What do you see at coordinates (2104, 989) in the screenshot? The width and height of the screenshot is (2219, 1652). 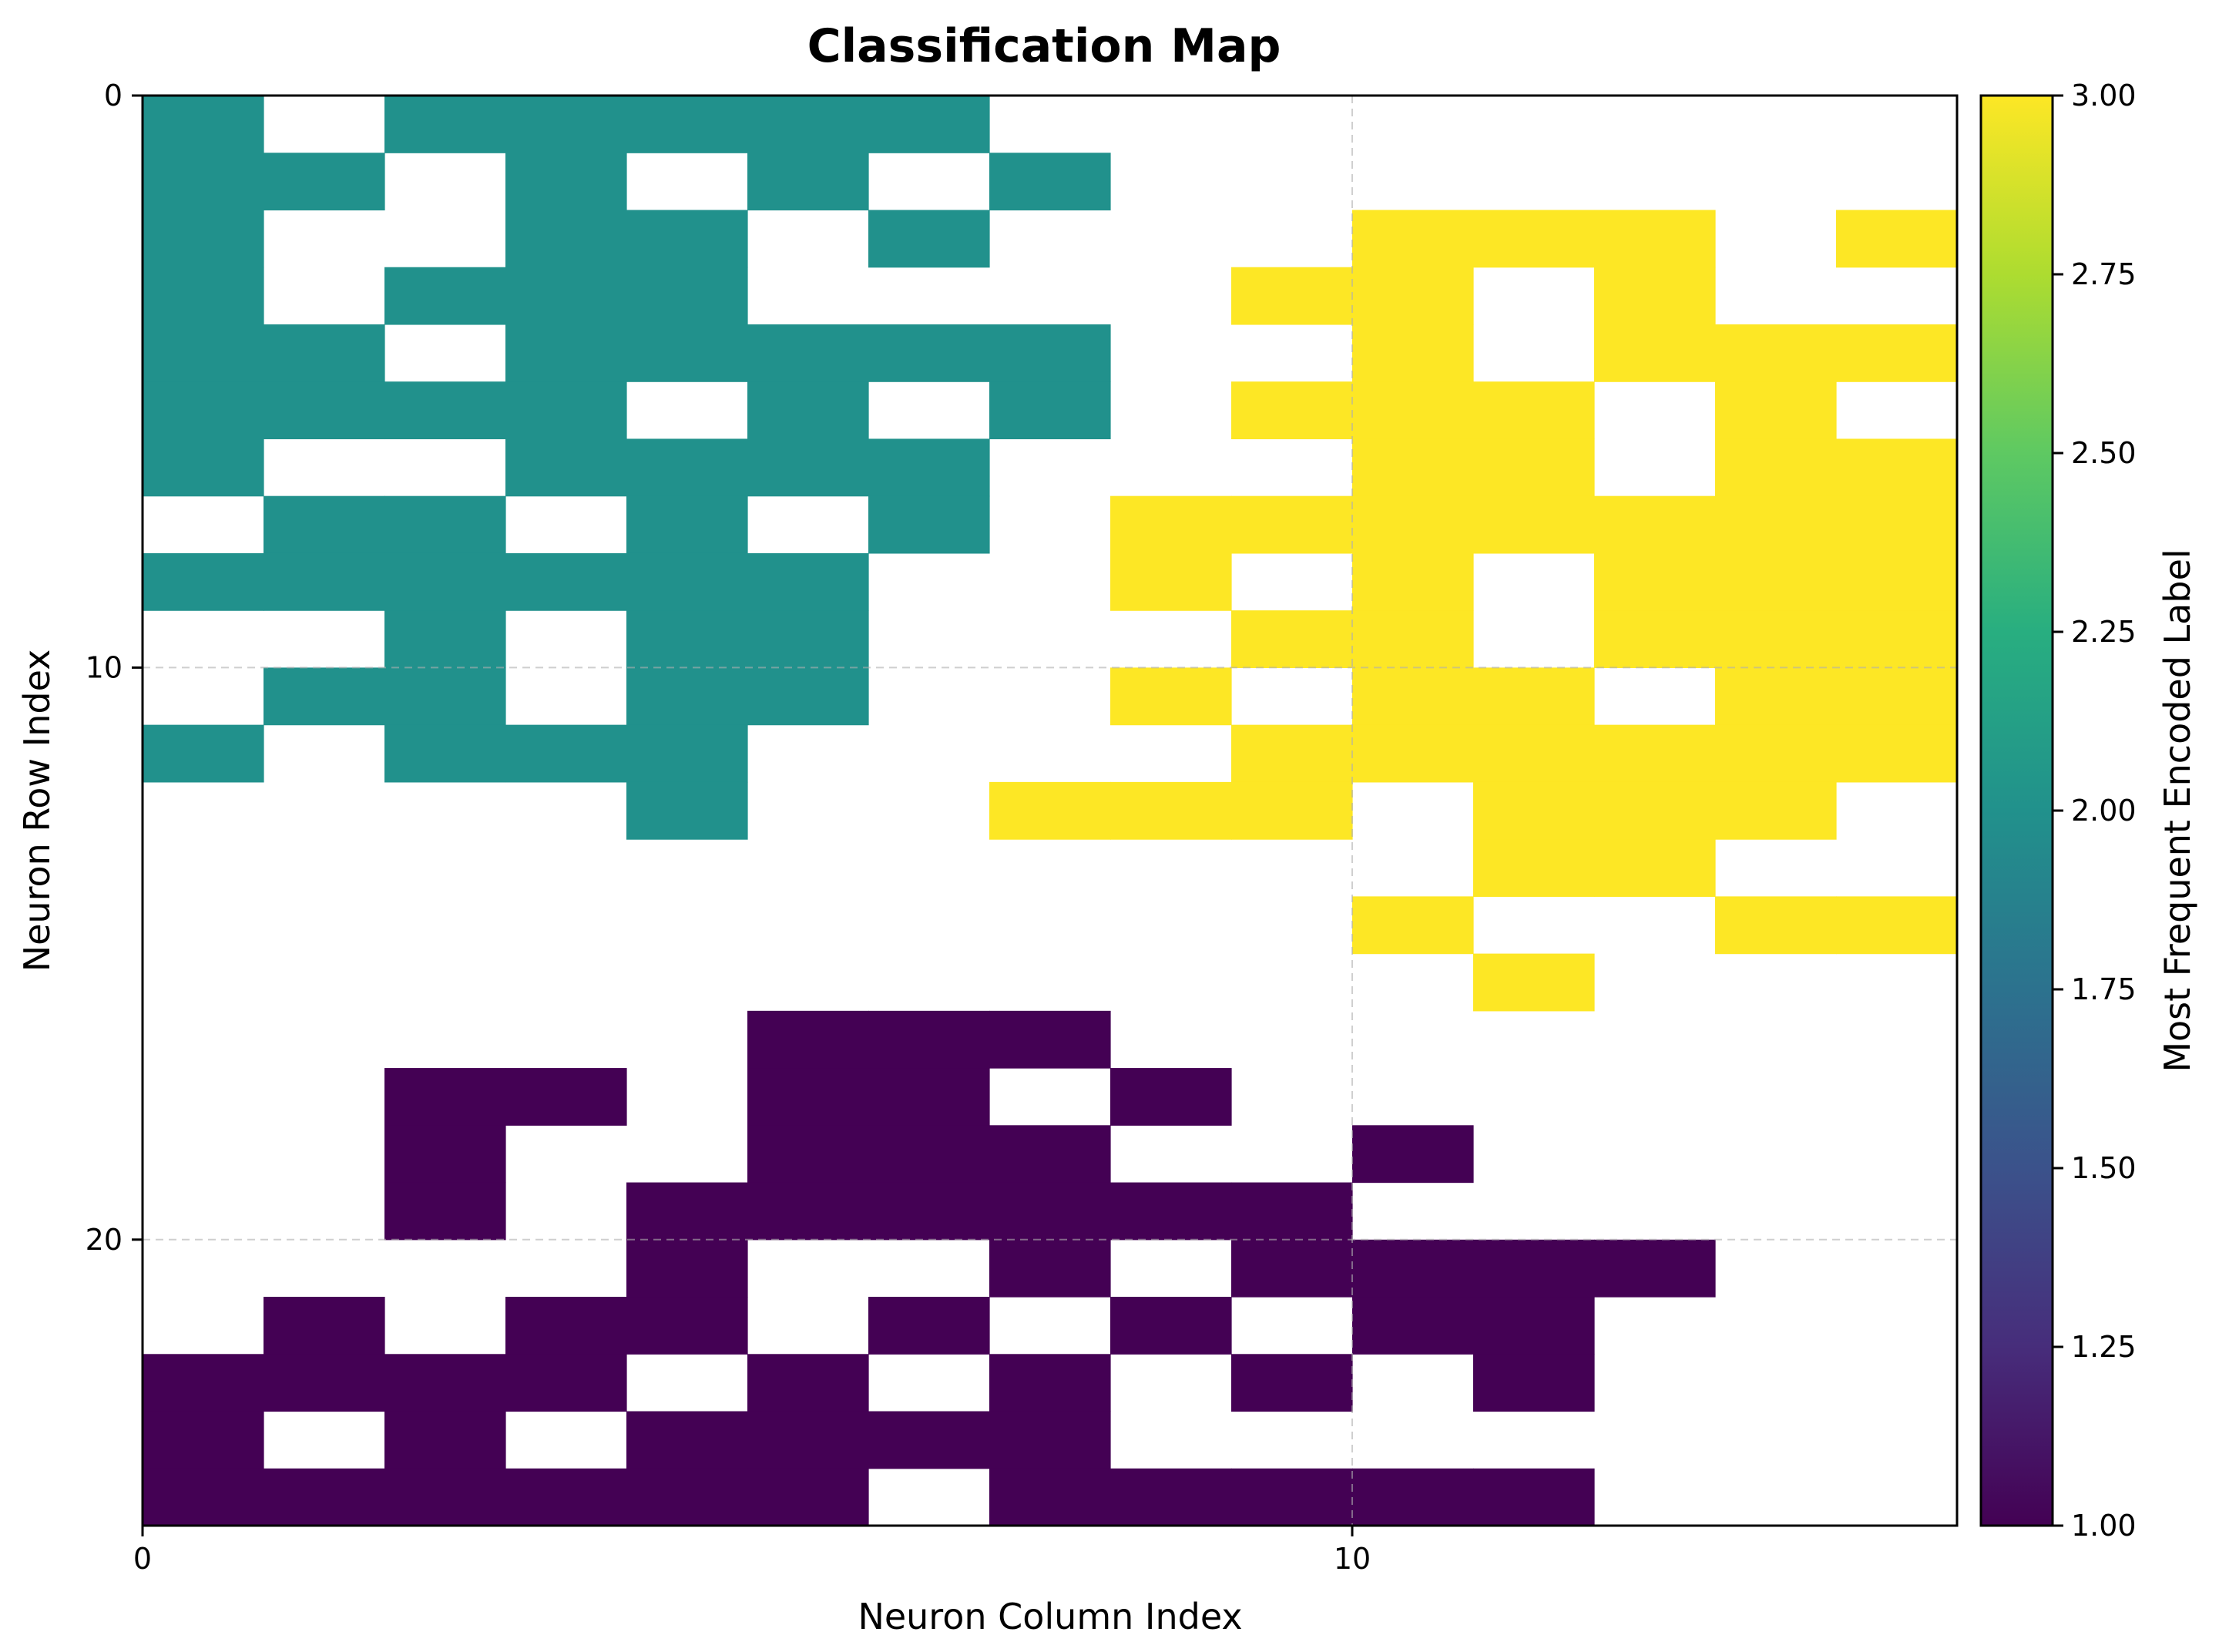 I see `colorbar-tick-label: 1.75` at bounding box center [2104, 989].